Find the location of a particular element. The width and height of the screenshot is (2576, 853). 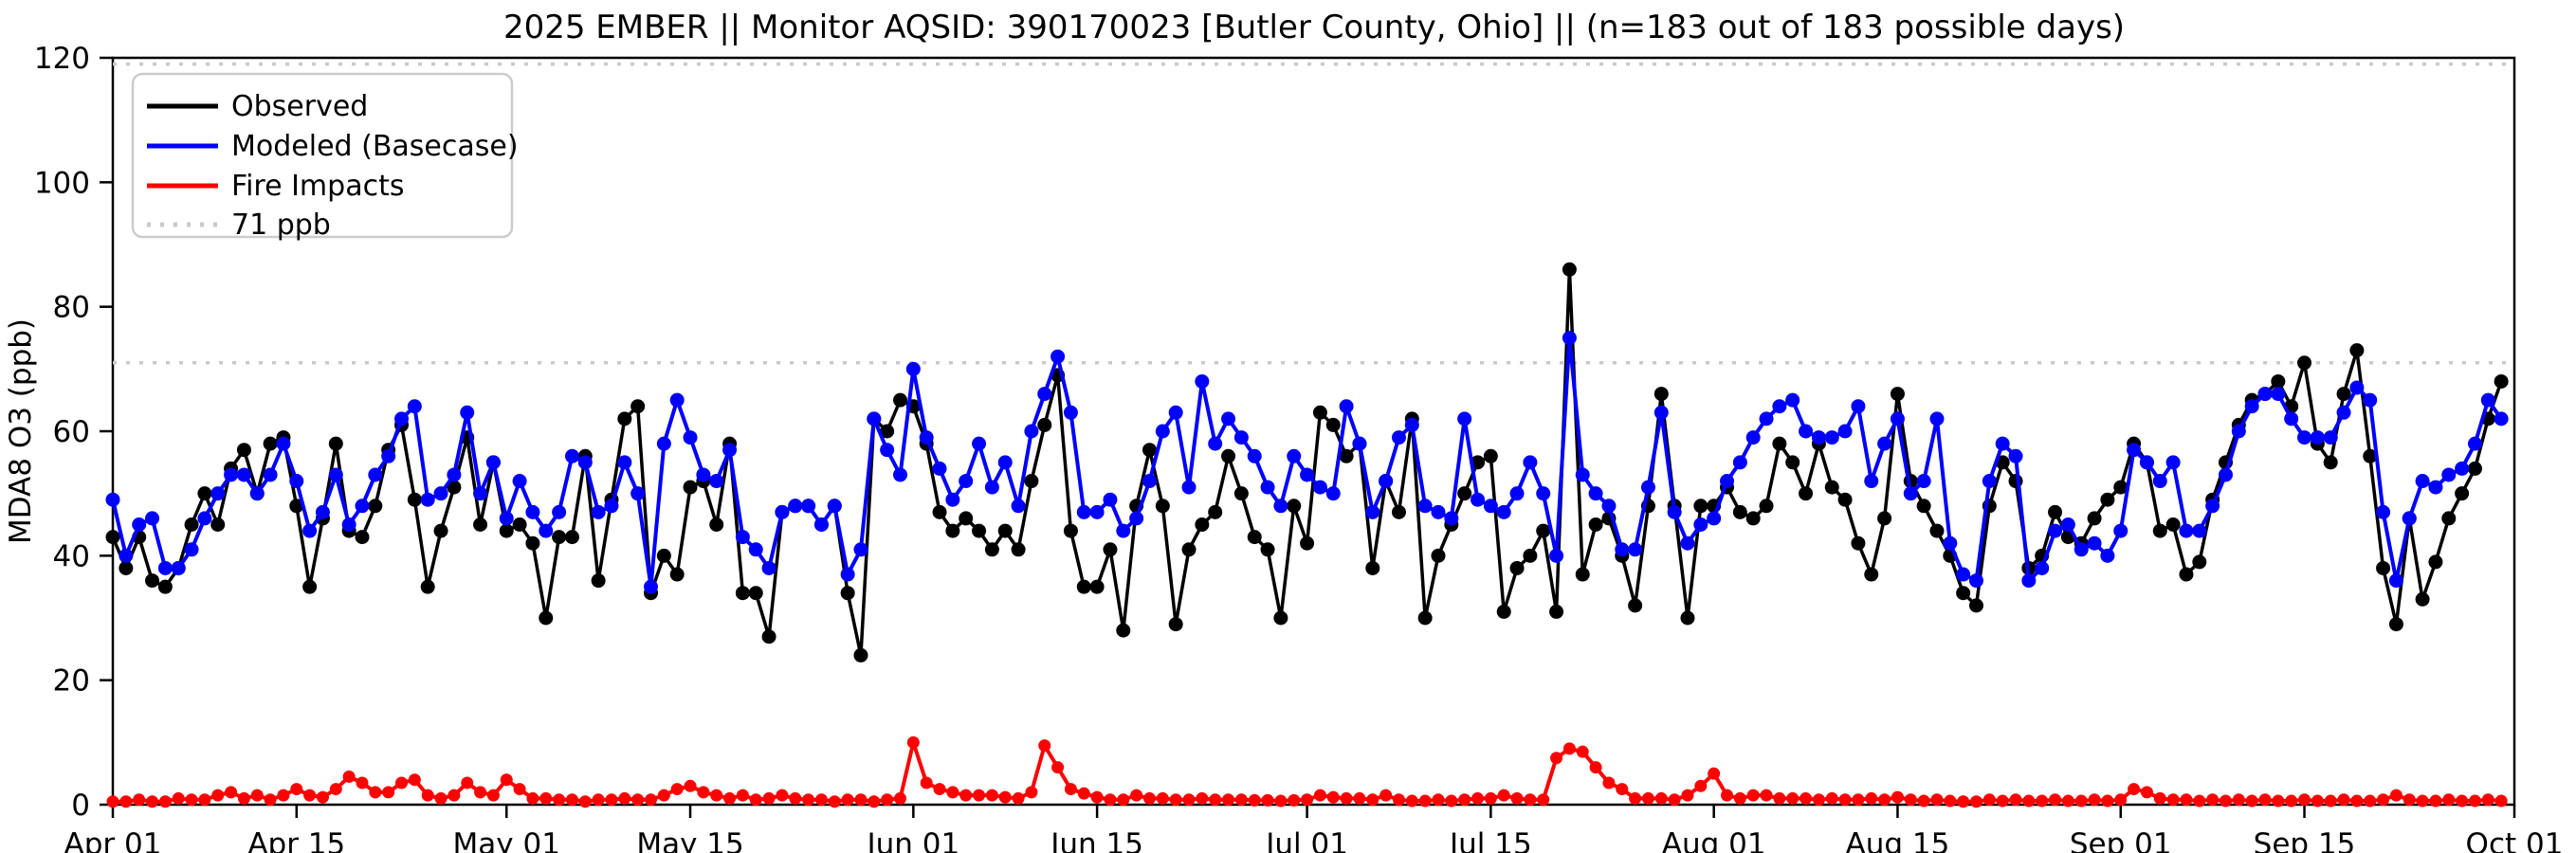

y-axis-label: MDA8 O3 (ppb) is located at coordinates (21, 431).